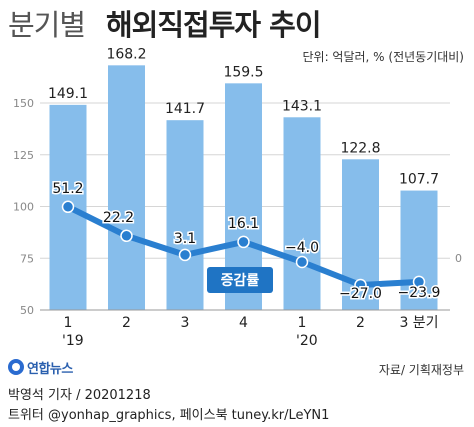  What do you see at coordinates (68, 94) in the screenshot?
I see `bar-value-label: 149.1` at bounding box center [68, 94].